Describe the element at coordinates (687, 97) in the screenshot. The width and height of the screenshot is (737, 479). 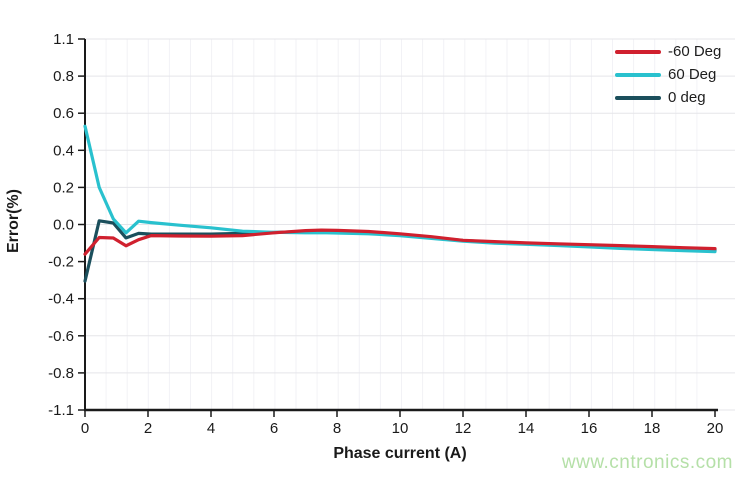
I see `legend-label-zero: 0 deg` at that location.